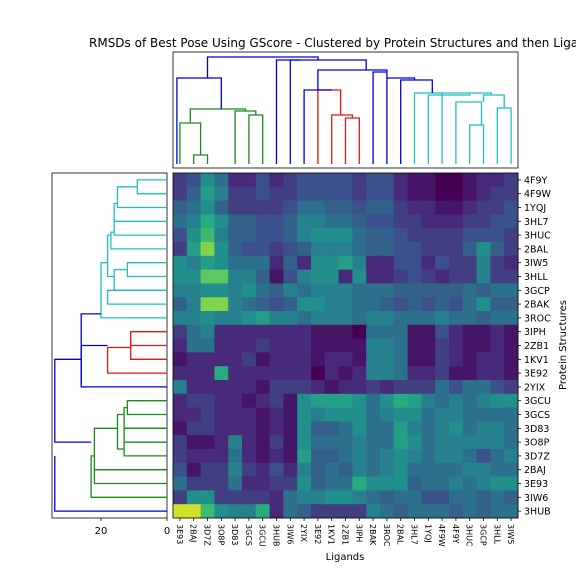  What do you see at coordinates (563, 345) in the screenshot?
I see `y-axis-label: Protein Structures` at bounding box center [563, 345].